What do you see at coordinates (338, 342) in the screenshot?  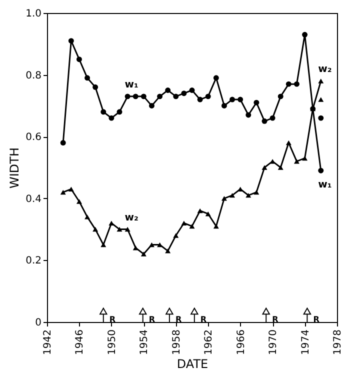 I see `x-tick-label: 1978` at bounding box center [338, 342].